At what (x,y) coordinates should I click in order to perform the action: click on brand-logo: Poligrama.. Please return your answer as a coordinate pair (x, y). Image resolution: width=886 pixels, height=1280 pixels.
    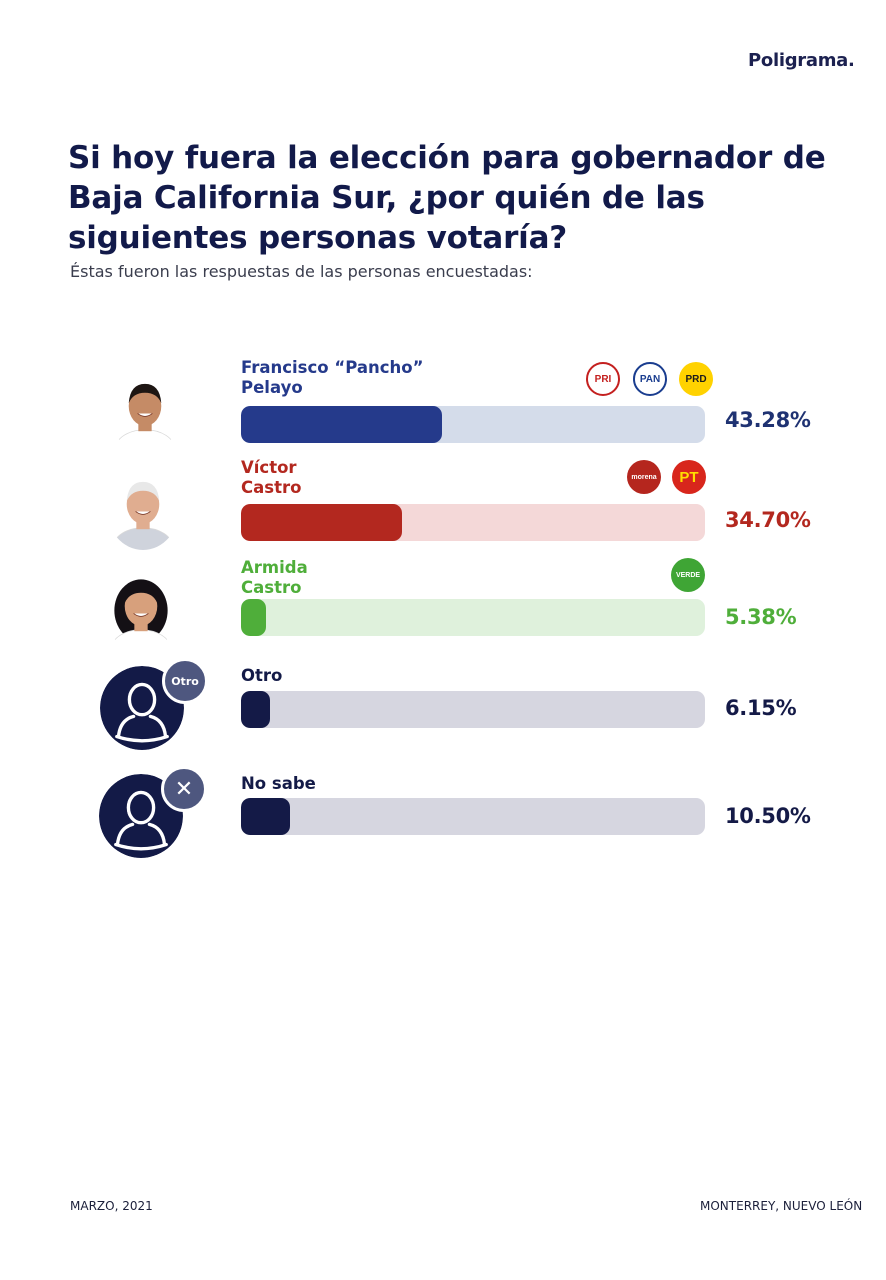
    Looking at the image, I should click on (801, 60).